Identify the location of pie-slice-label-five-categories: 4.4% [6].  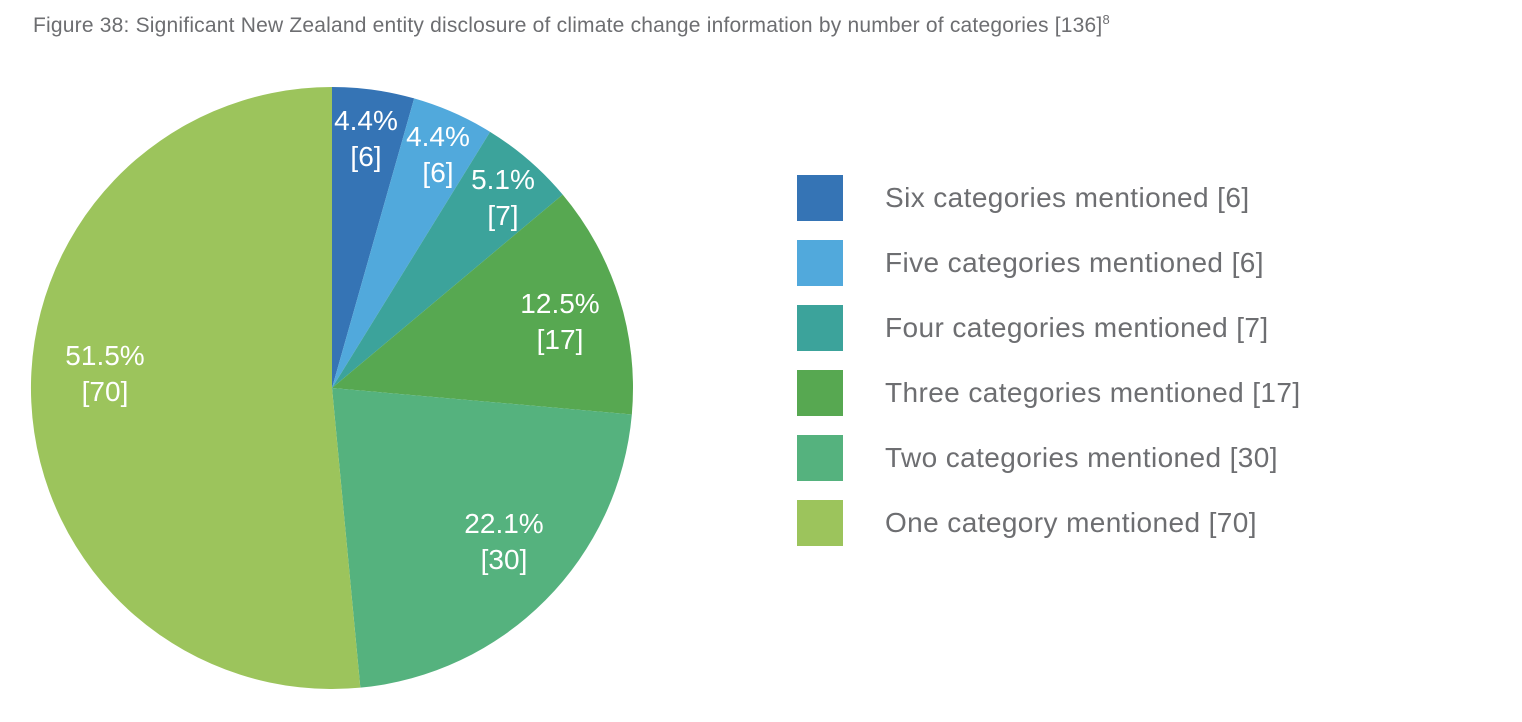
(438, 154).